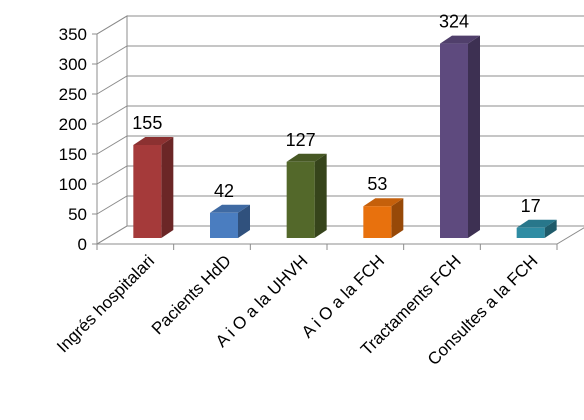  I want to click on data-label: 127, so click(301, 140).